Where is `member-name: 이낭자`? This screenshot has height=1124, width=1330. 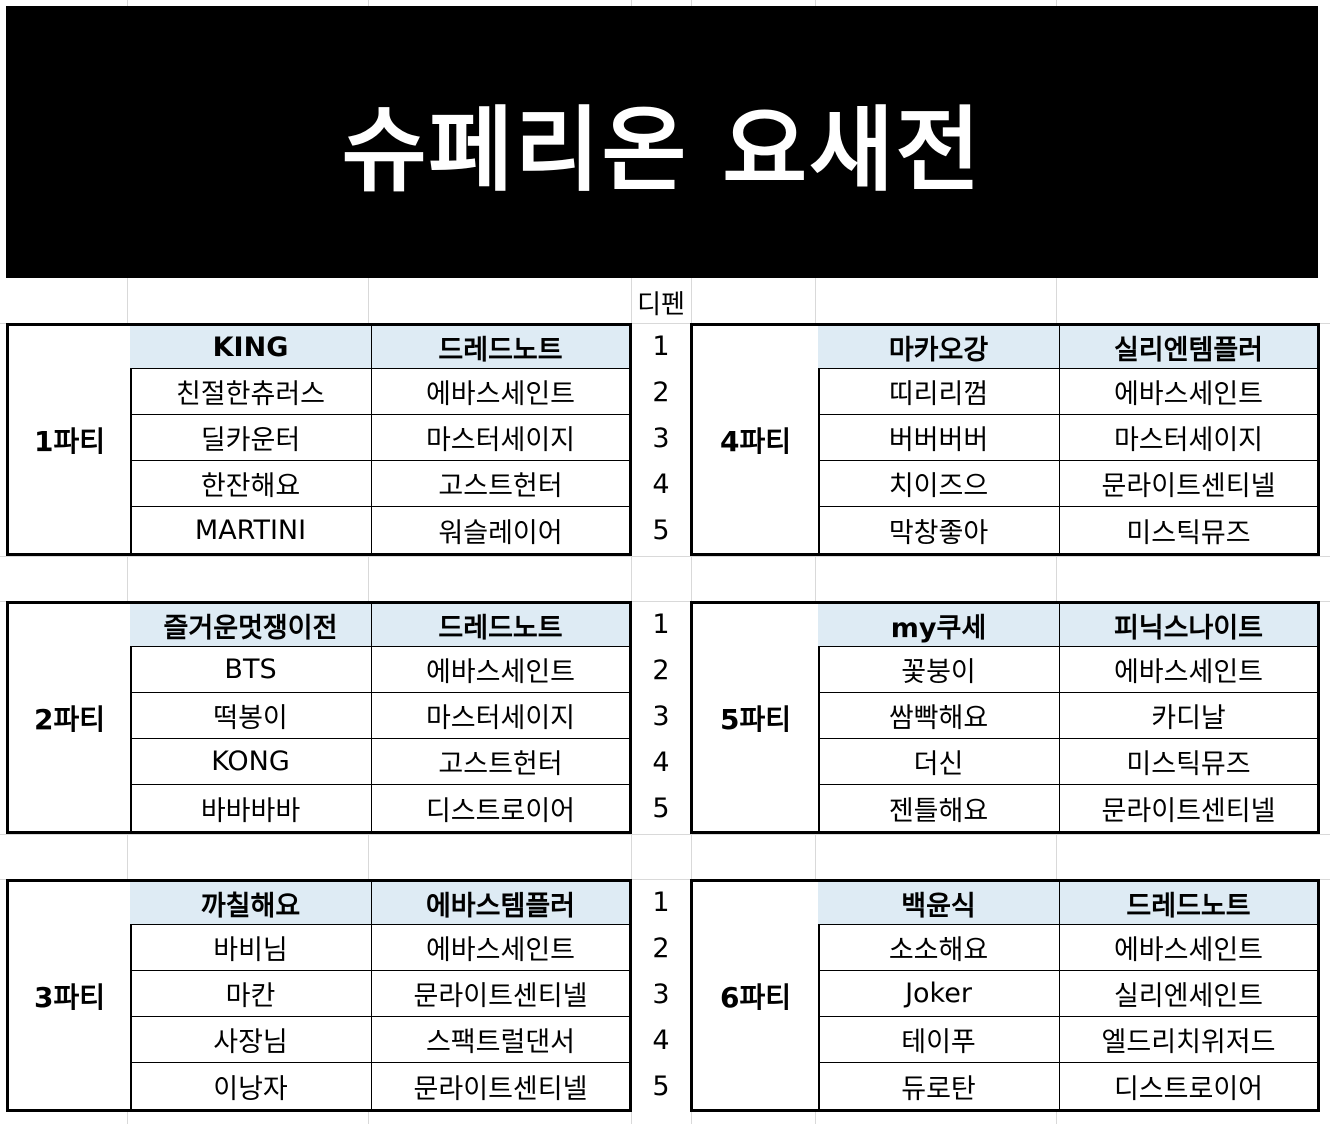
member-name: 이낭자 is located at coordinates (251, 1086).